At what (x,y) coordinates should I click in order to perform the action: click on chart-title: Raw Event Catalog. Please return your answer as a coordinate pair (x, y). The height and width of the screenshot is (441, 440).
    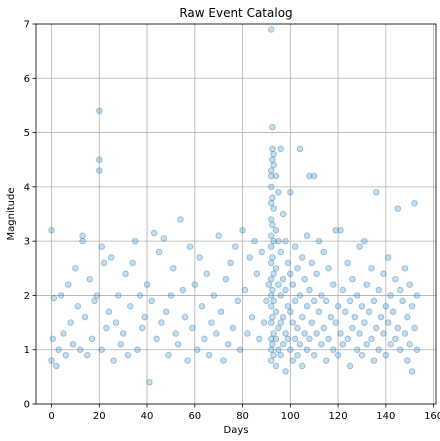
    Looking at the image, I should click on (235, 13).